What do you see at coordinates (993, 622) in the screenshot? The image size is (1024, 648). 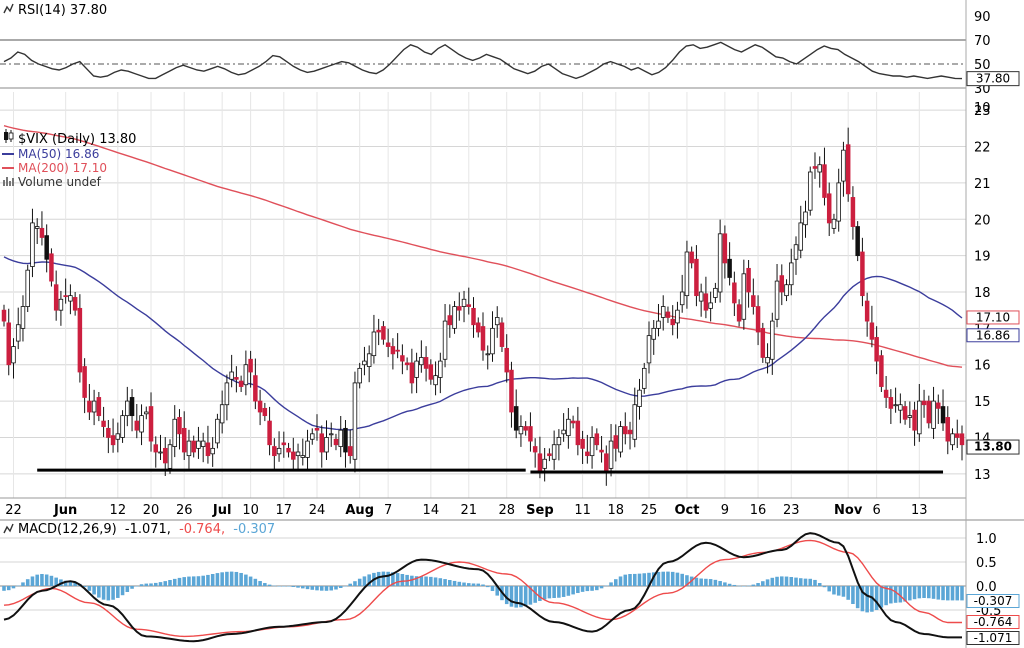 I see `macd-signal-badge: -0.764` at bounding box center [993, 622].